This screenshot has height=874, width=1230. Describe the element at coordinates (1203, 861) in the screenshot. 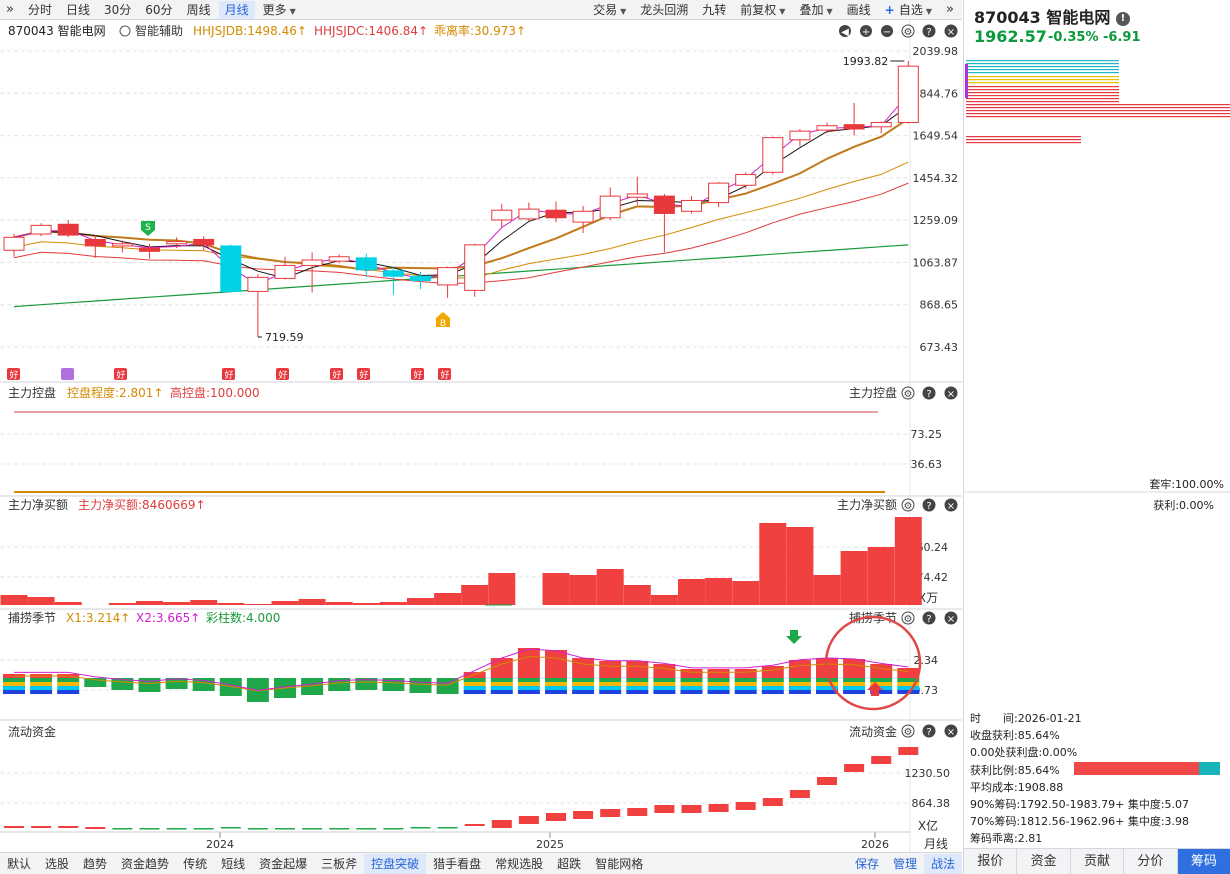

I see `sidebar-tab-4: 筹码` at that location.